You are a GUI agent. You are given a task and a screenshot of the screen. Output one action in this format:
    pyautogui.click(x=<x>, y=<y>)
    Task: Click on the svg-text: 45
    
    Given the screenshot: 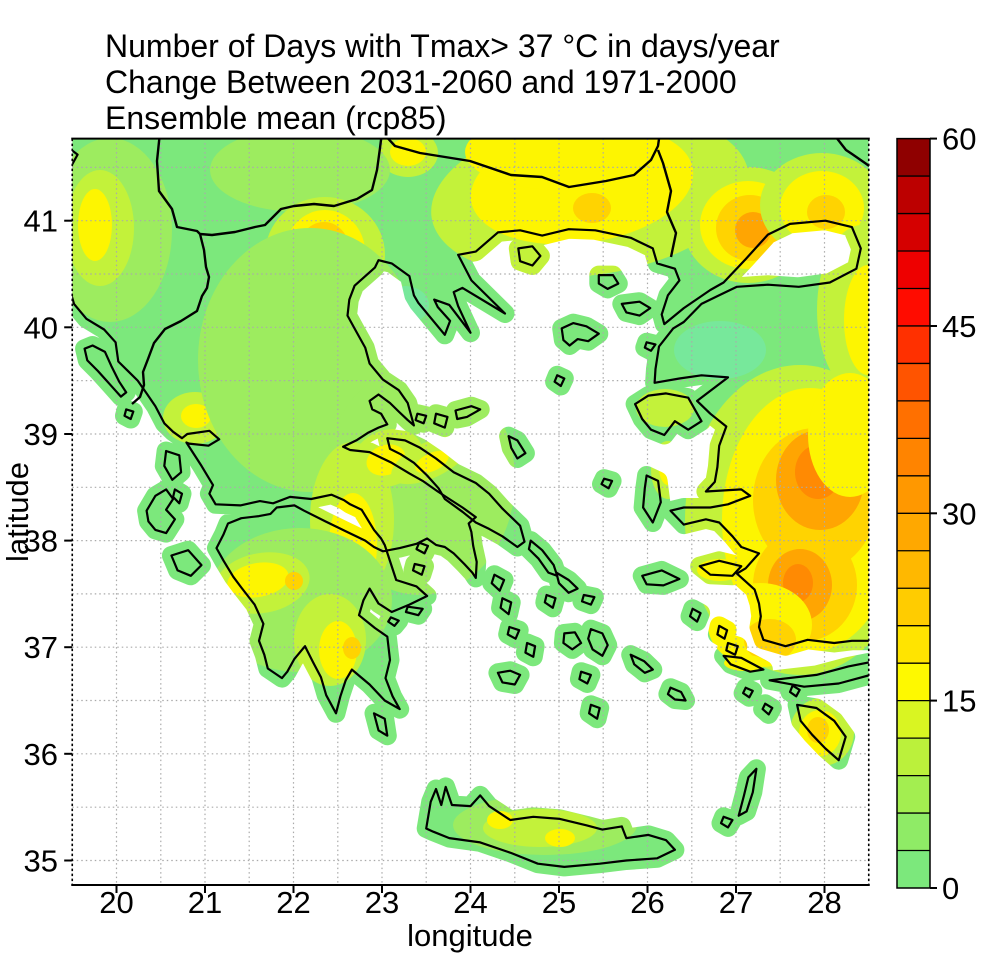 What is the action you would take?
    pyautogui.click(x=959, y=326)
    